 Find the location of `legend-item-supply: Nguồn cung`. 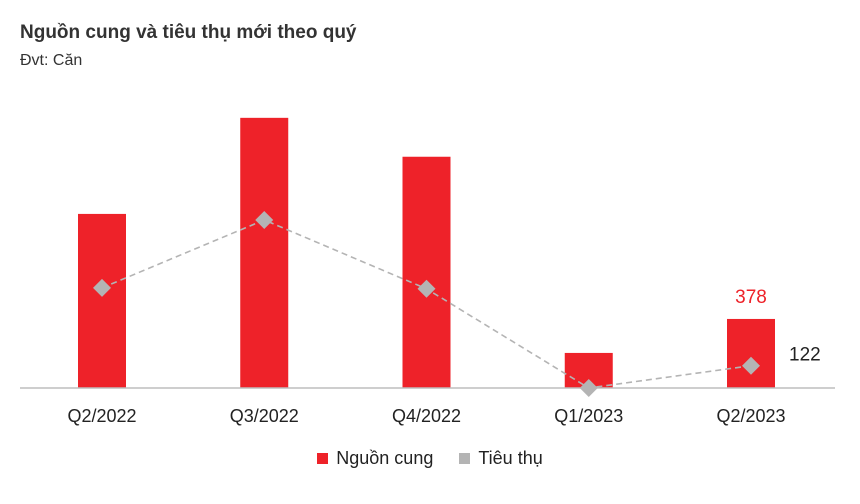

legend-item-supply: Nguồn cung is located at coordinates (375, 458).